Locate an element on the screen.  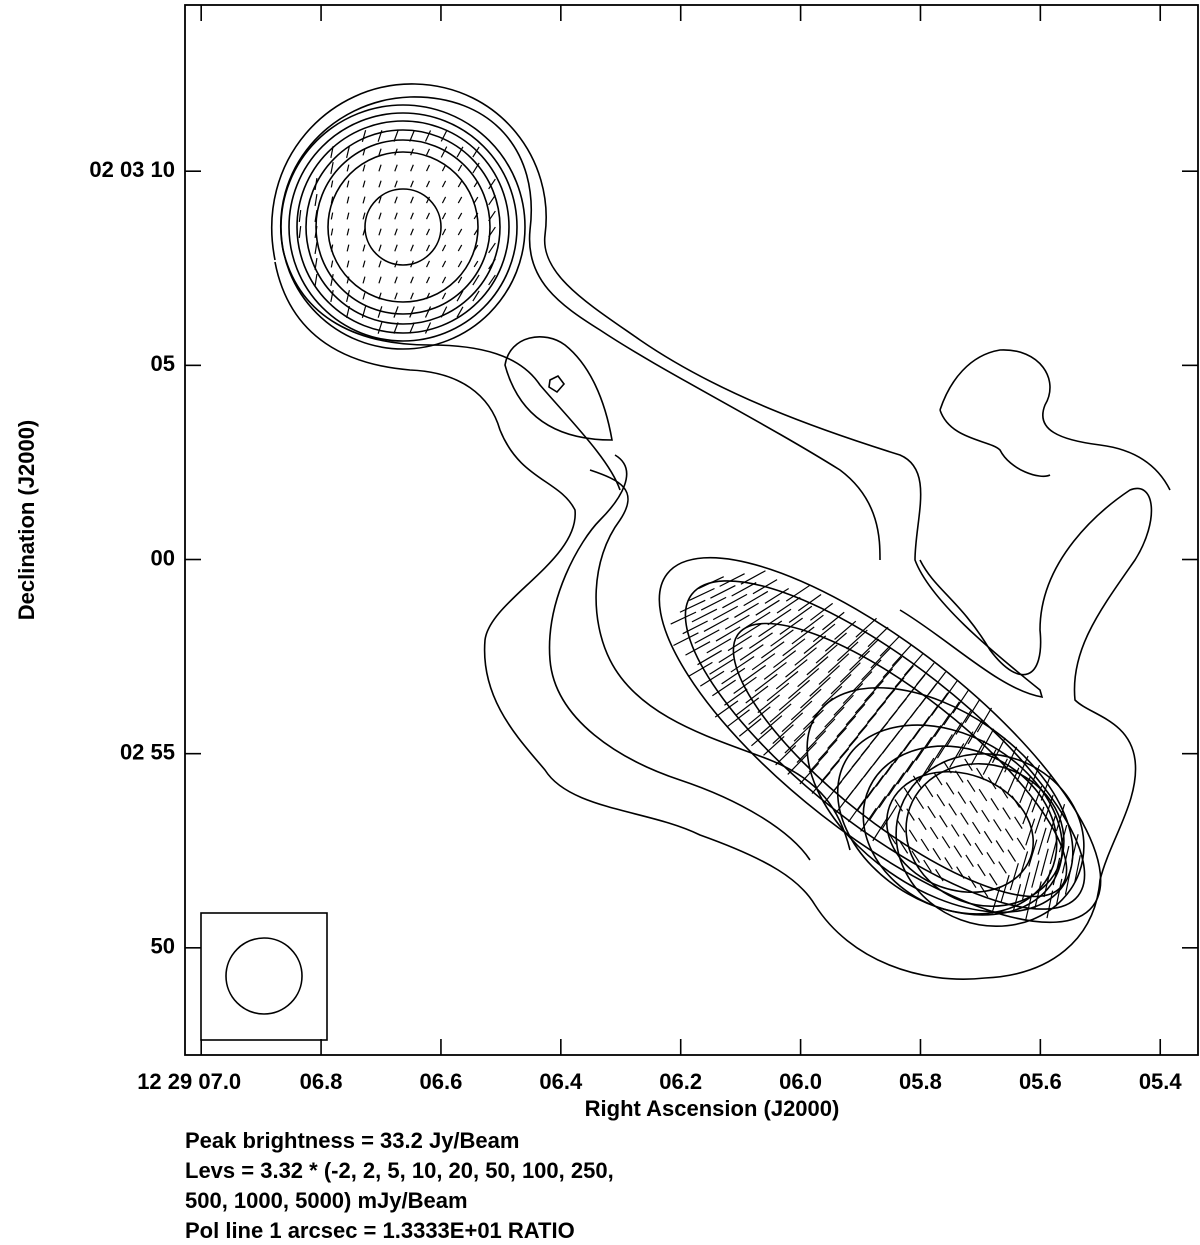
x-tick-label: 06.0 is located at coordinates (800, 1081).